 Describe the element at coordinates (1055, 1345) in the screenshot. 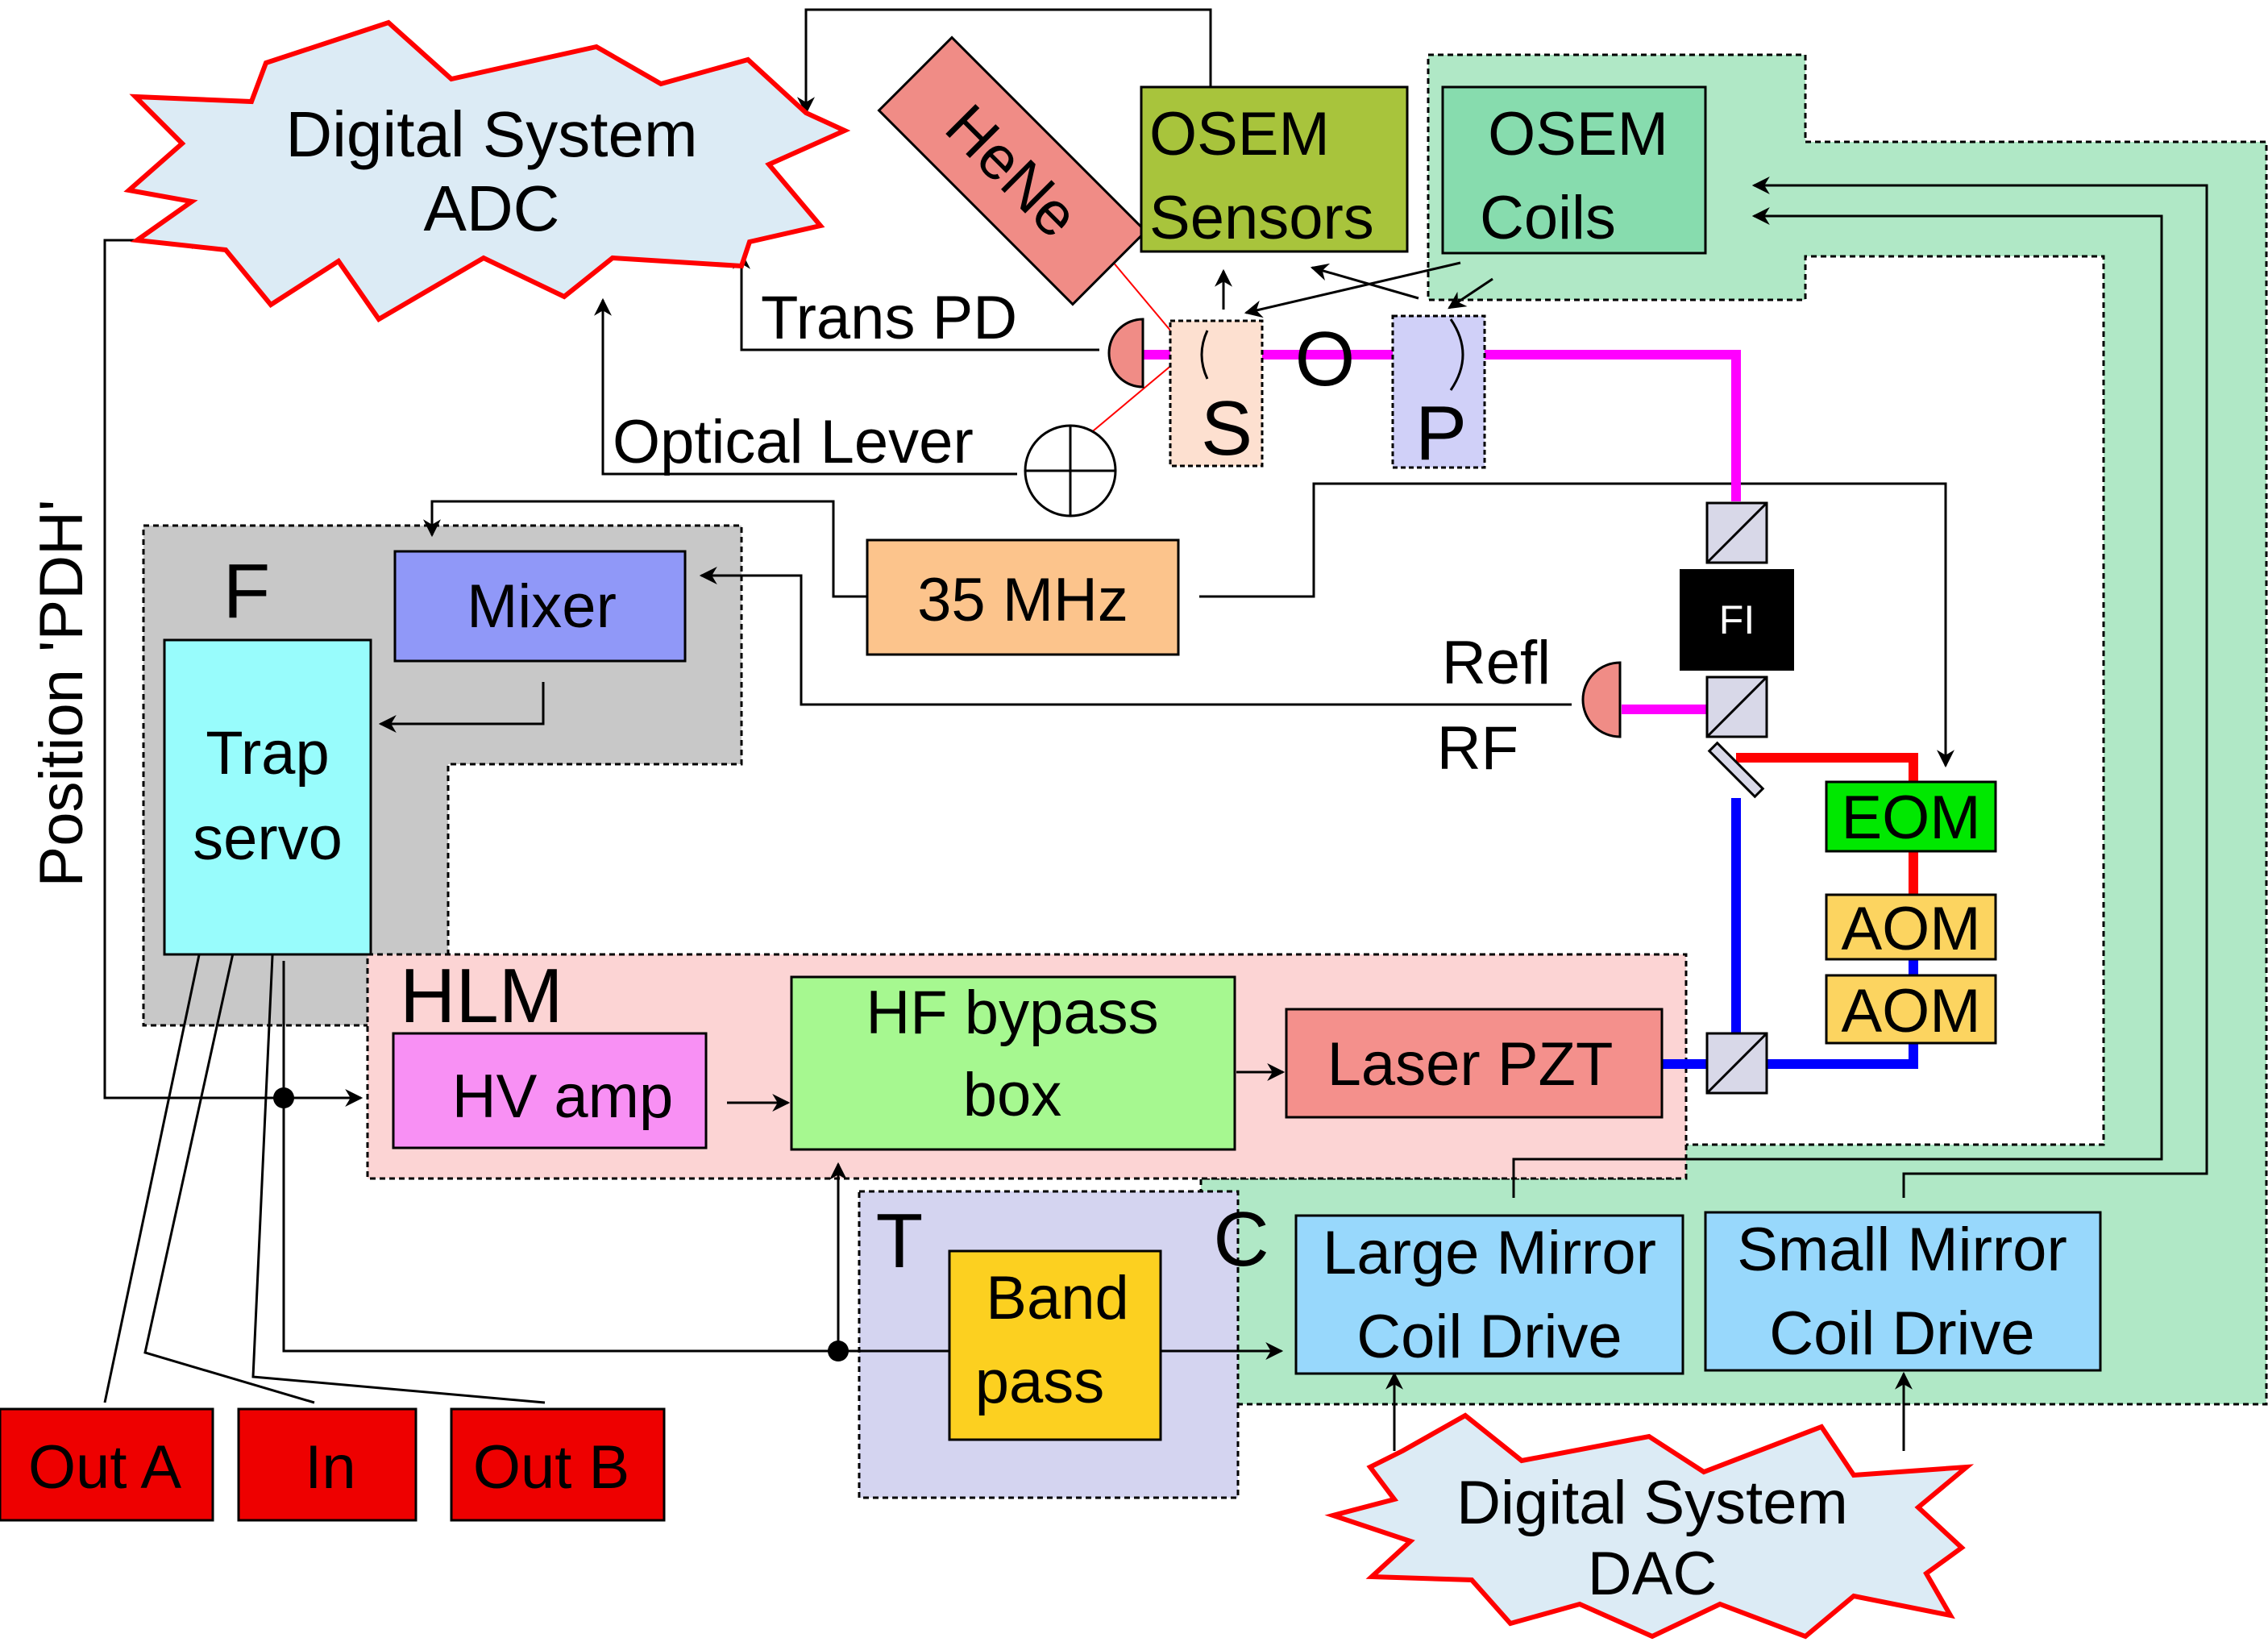

I see `band-pass-box` at that location.